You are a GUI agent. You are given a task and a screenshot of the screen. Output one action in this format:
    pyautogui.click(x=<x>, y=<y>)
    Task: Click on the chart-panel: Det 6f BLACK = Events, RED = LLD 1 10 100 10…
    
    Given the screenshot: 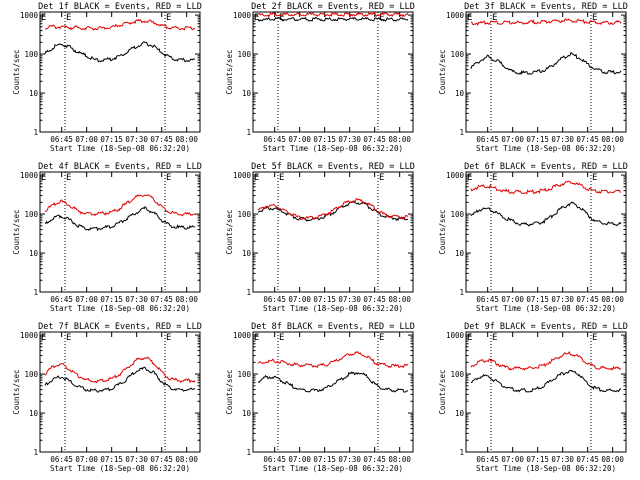 What is the action you would take?
    pyautogui.click(x=533, y=237)
    